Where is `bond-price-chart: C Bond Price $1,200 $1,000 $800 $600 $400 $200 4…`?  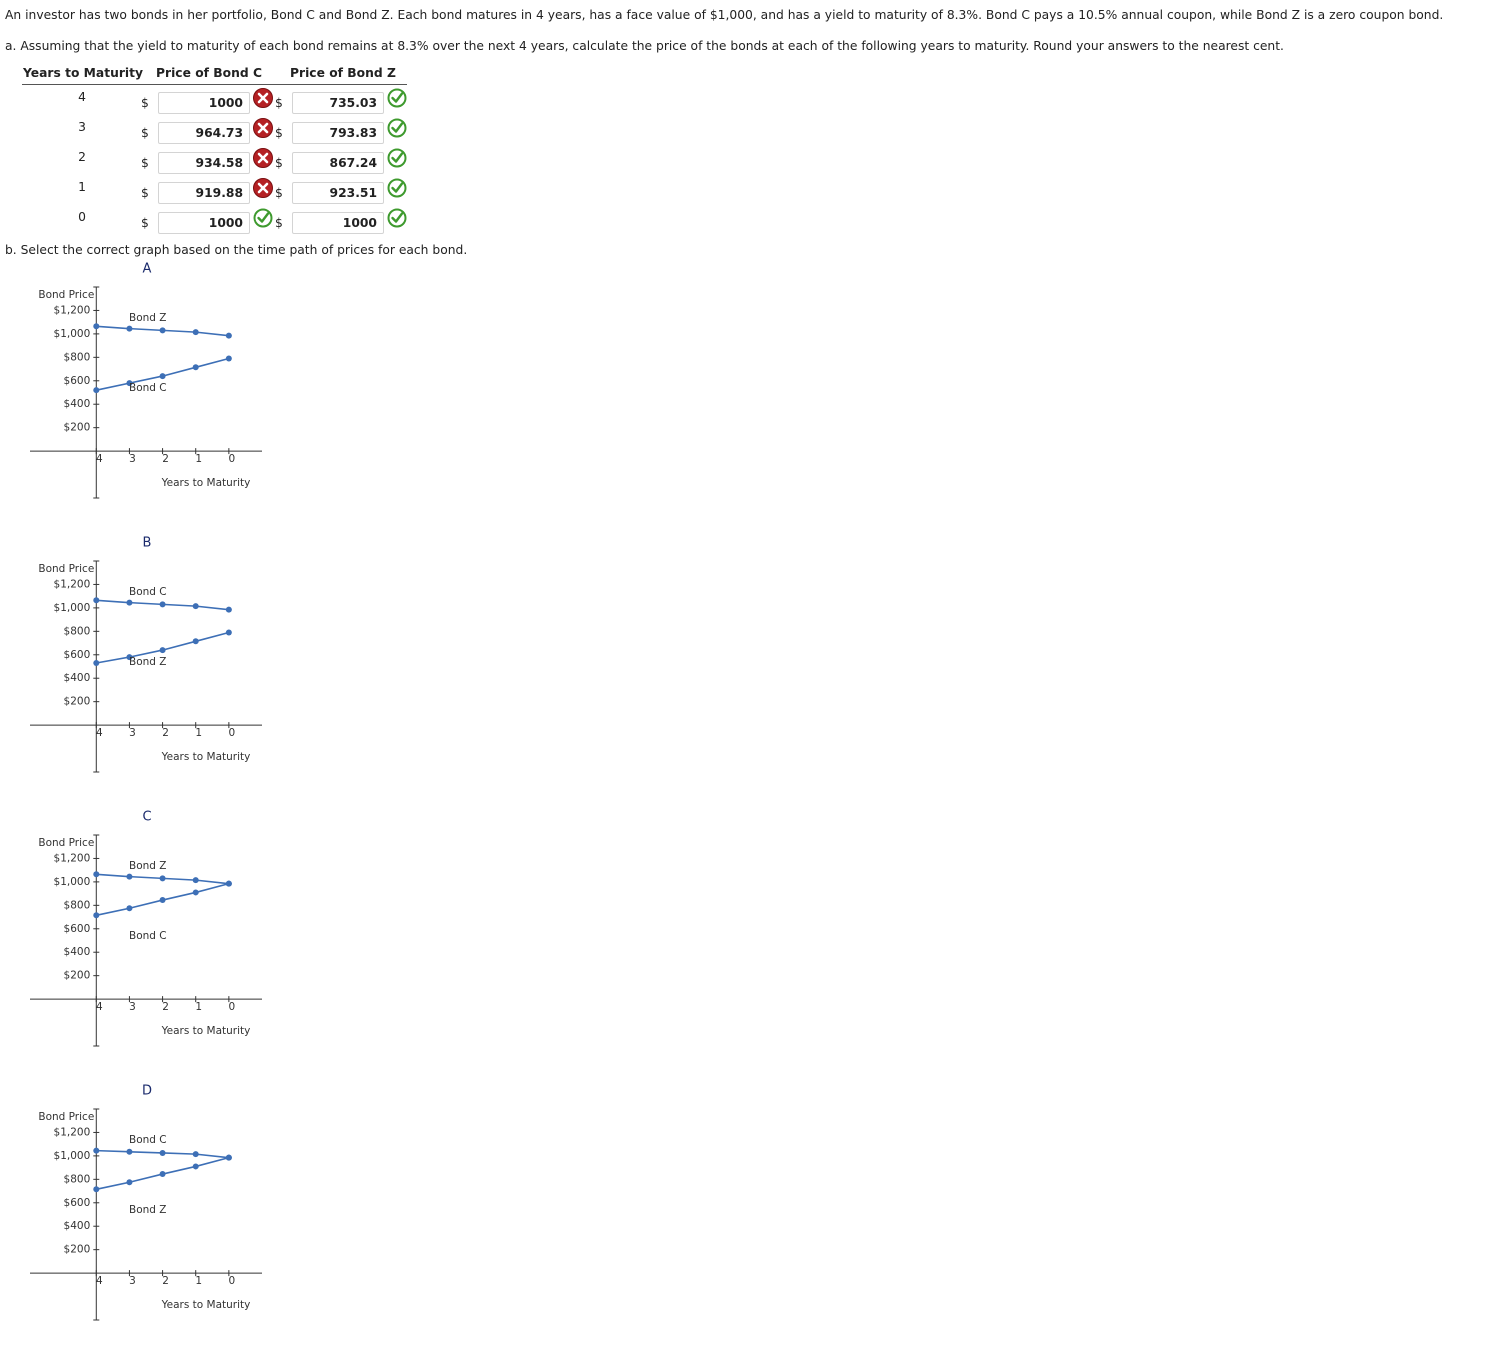 bond-price-chart: C Bond Price $1,200 $1,000 $800 $600 $400 $200 4… is located at coordinates (150, 946).